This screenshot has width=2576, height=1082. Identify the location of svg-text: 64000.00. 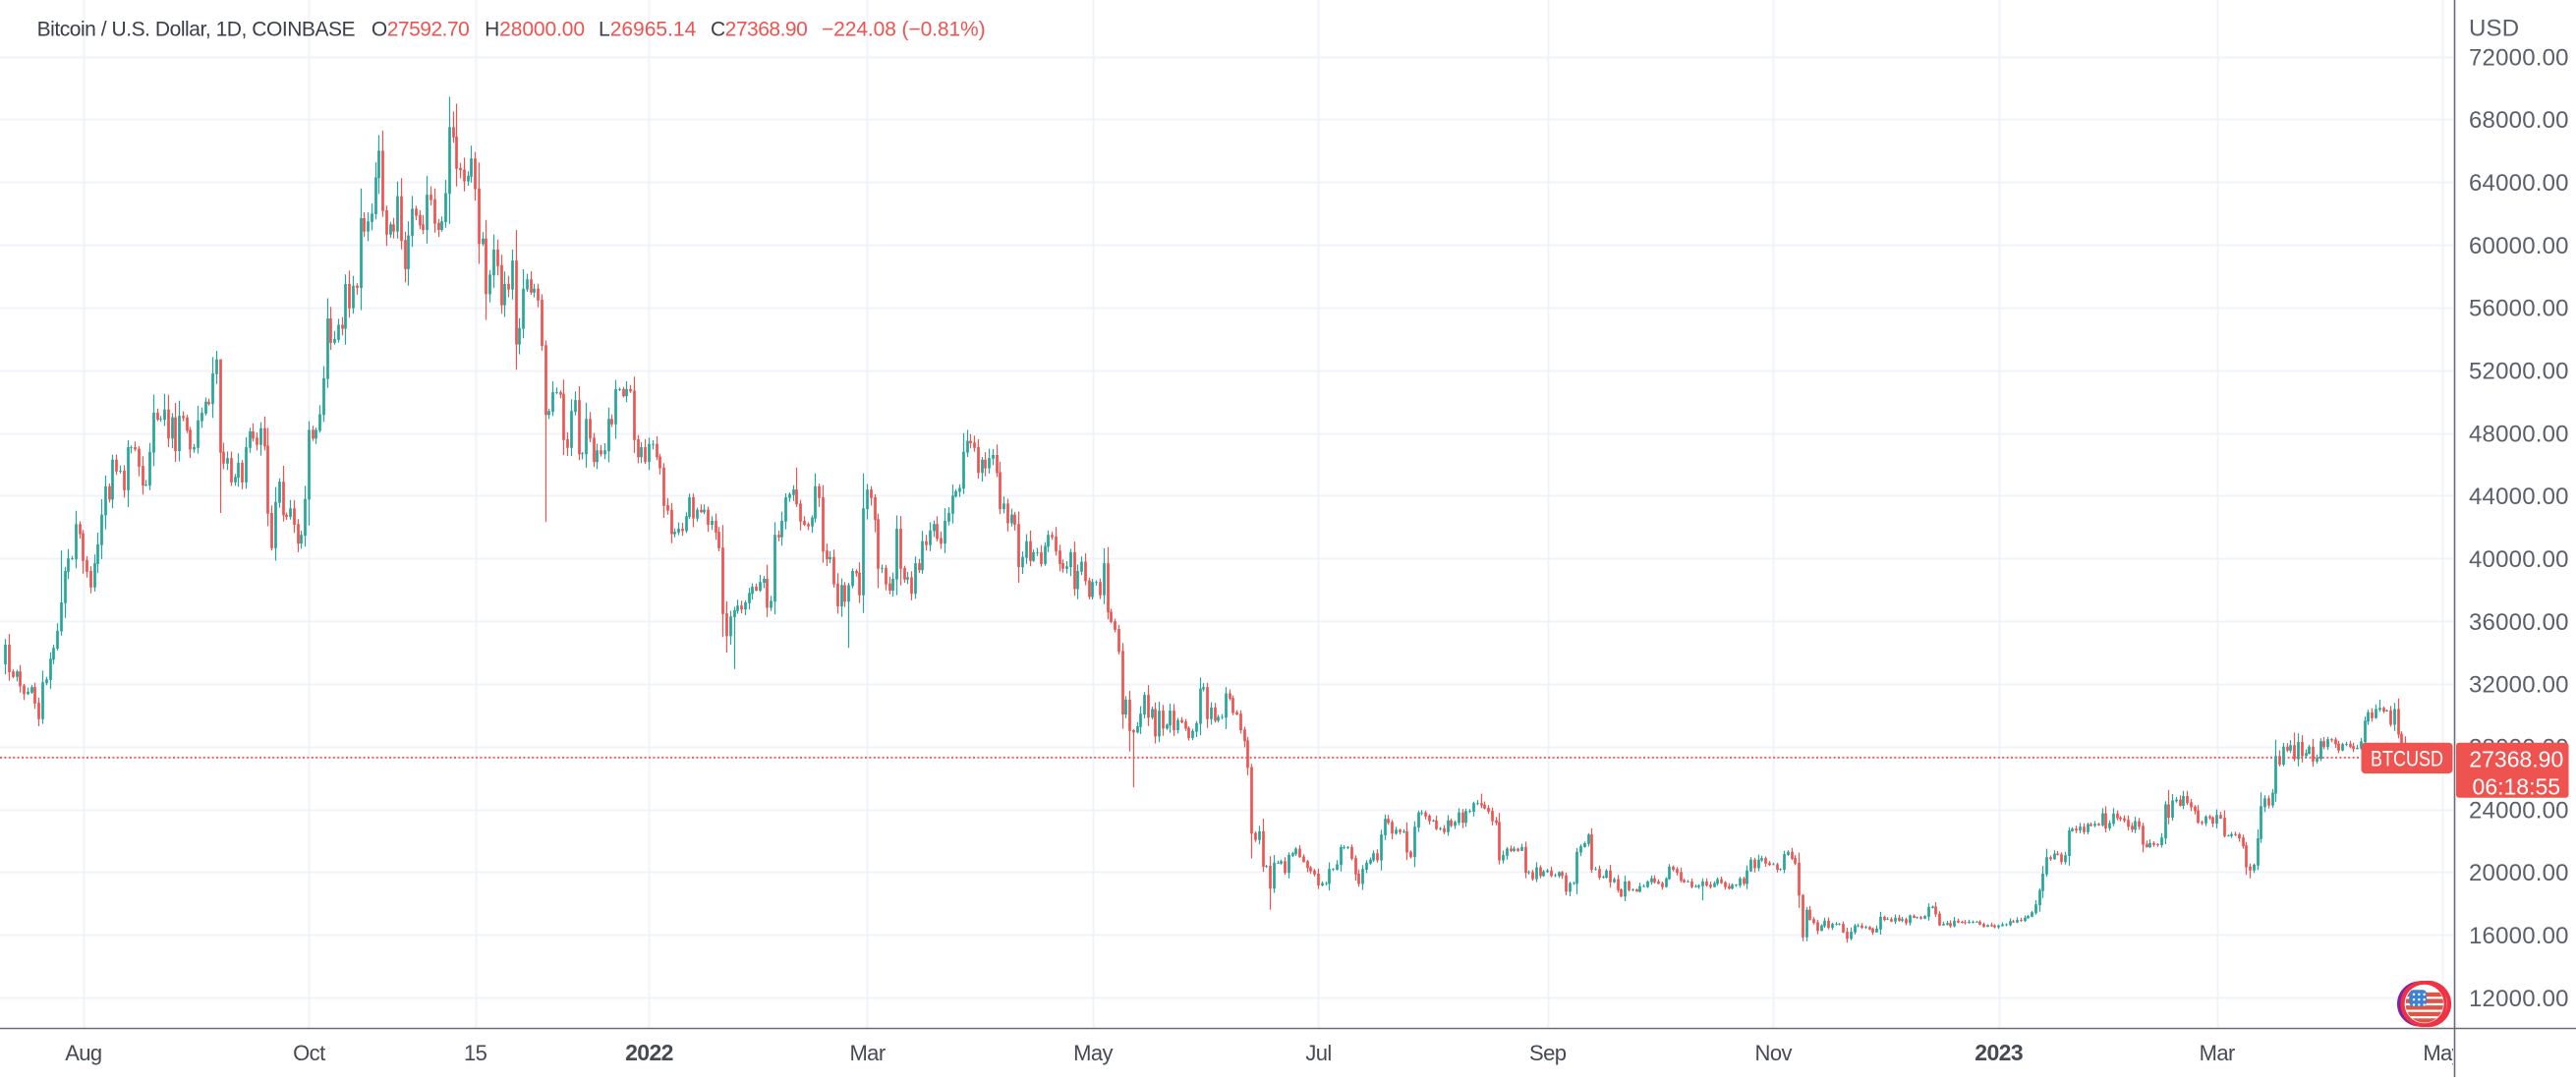
(2519, 183).